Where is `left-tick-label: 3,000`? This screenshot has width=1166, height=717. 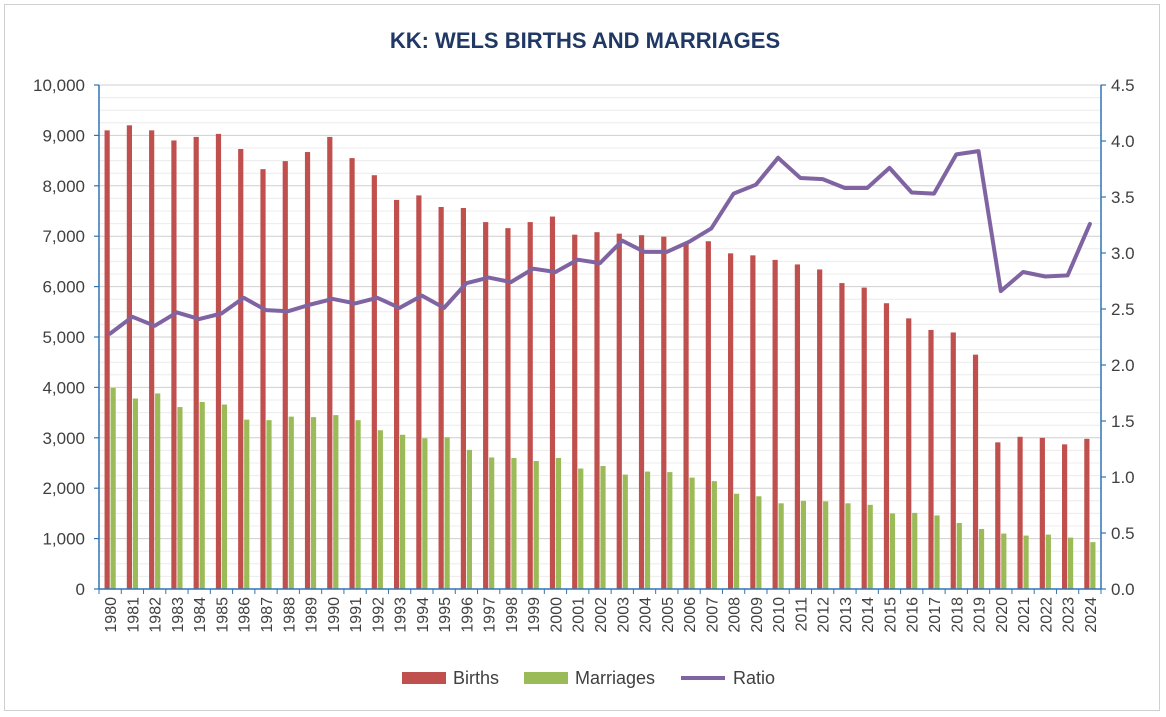
left-tick-label: 3,000 is located at coordinates (63, 438).